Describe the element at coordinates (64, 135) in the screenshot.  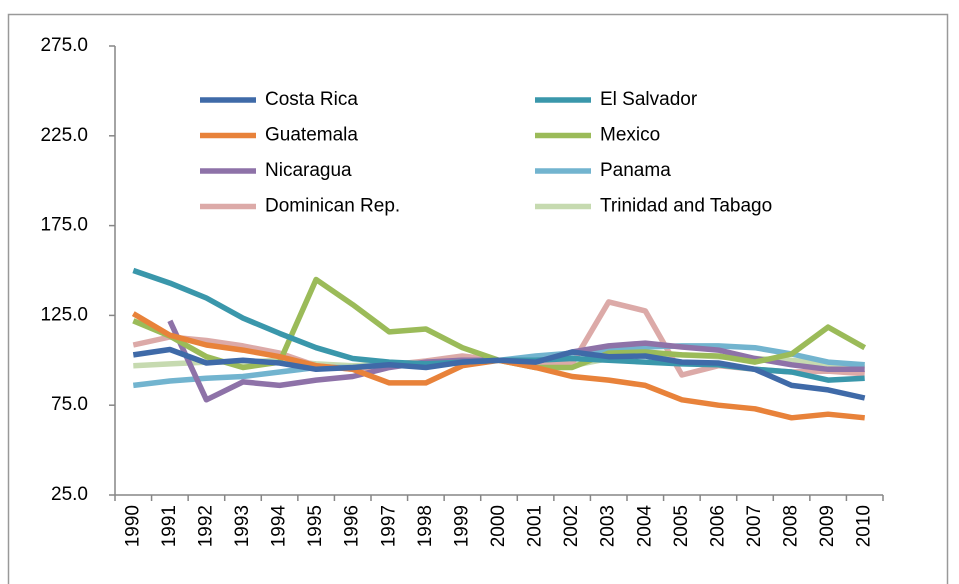
I see `y-tick-label: 225.0` at that location.